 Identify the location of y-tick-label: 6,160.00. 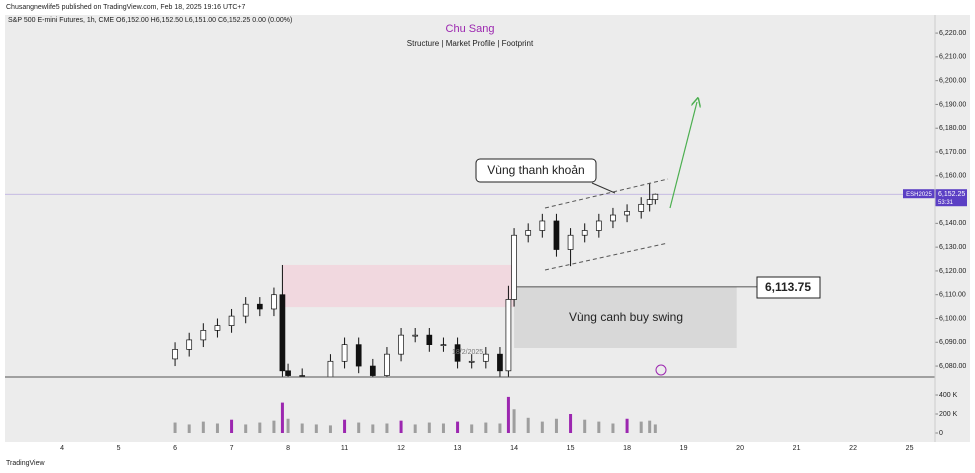
(952, 176).